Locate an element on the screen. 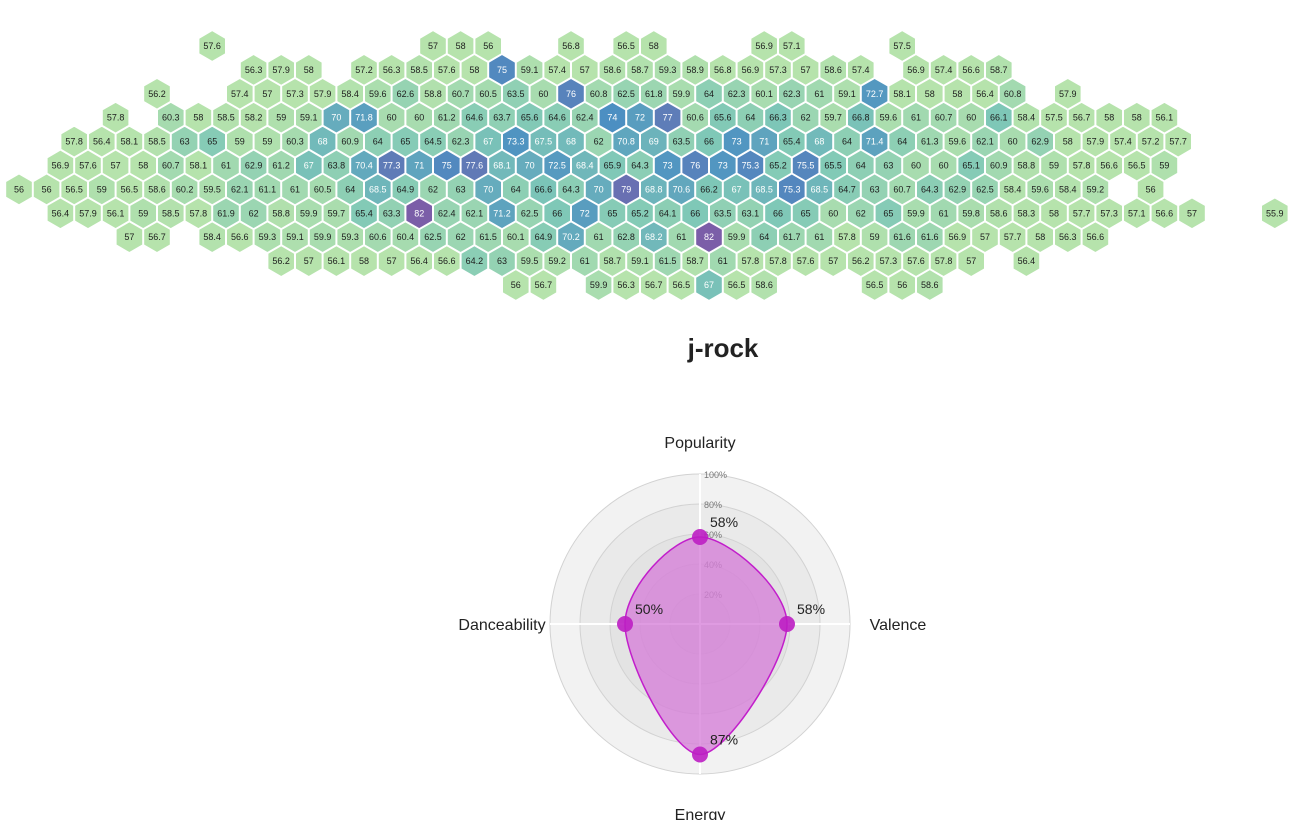 This screenshot has height=820, width=1297. hex-cell: 56 is located at coordinates (19, 189).